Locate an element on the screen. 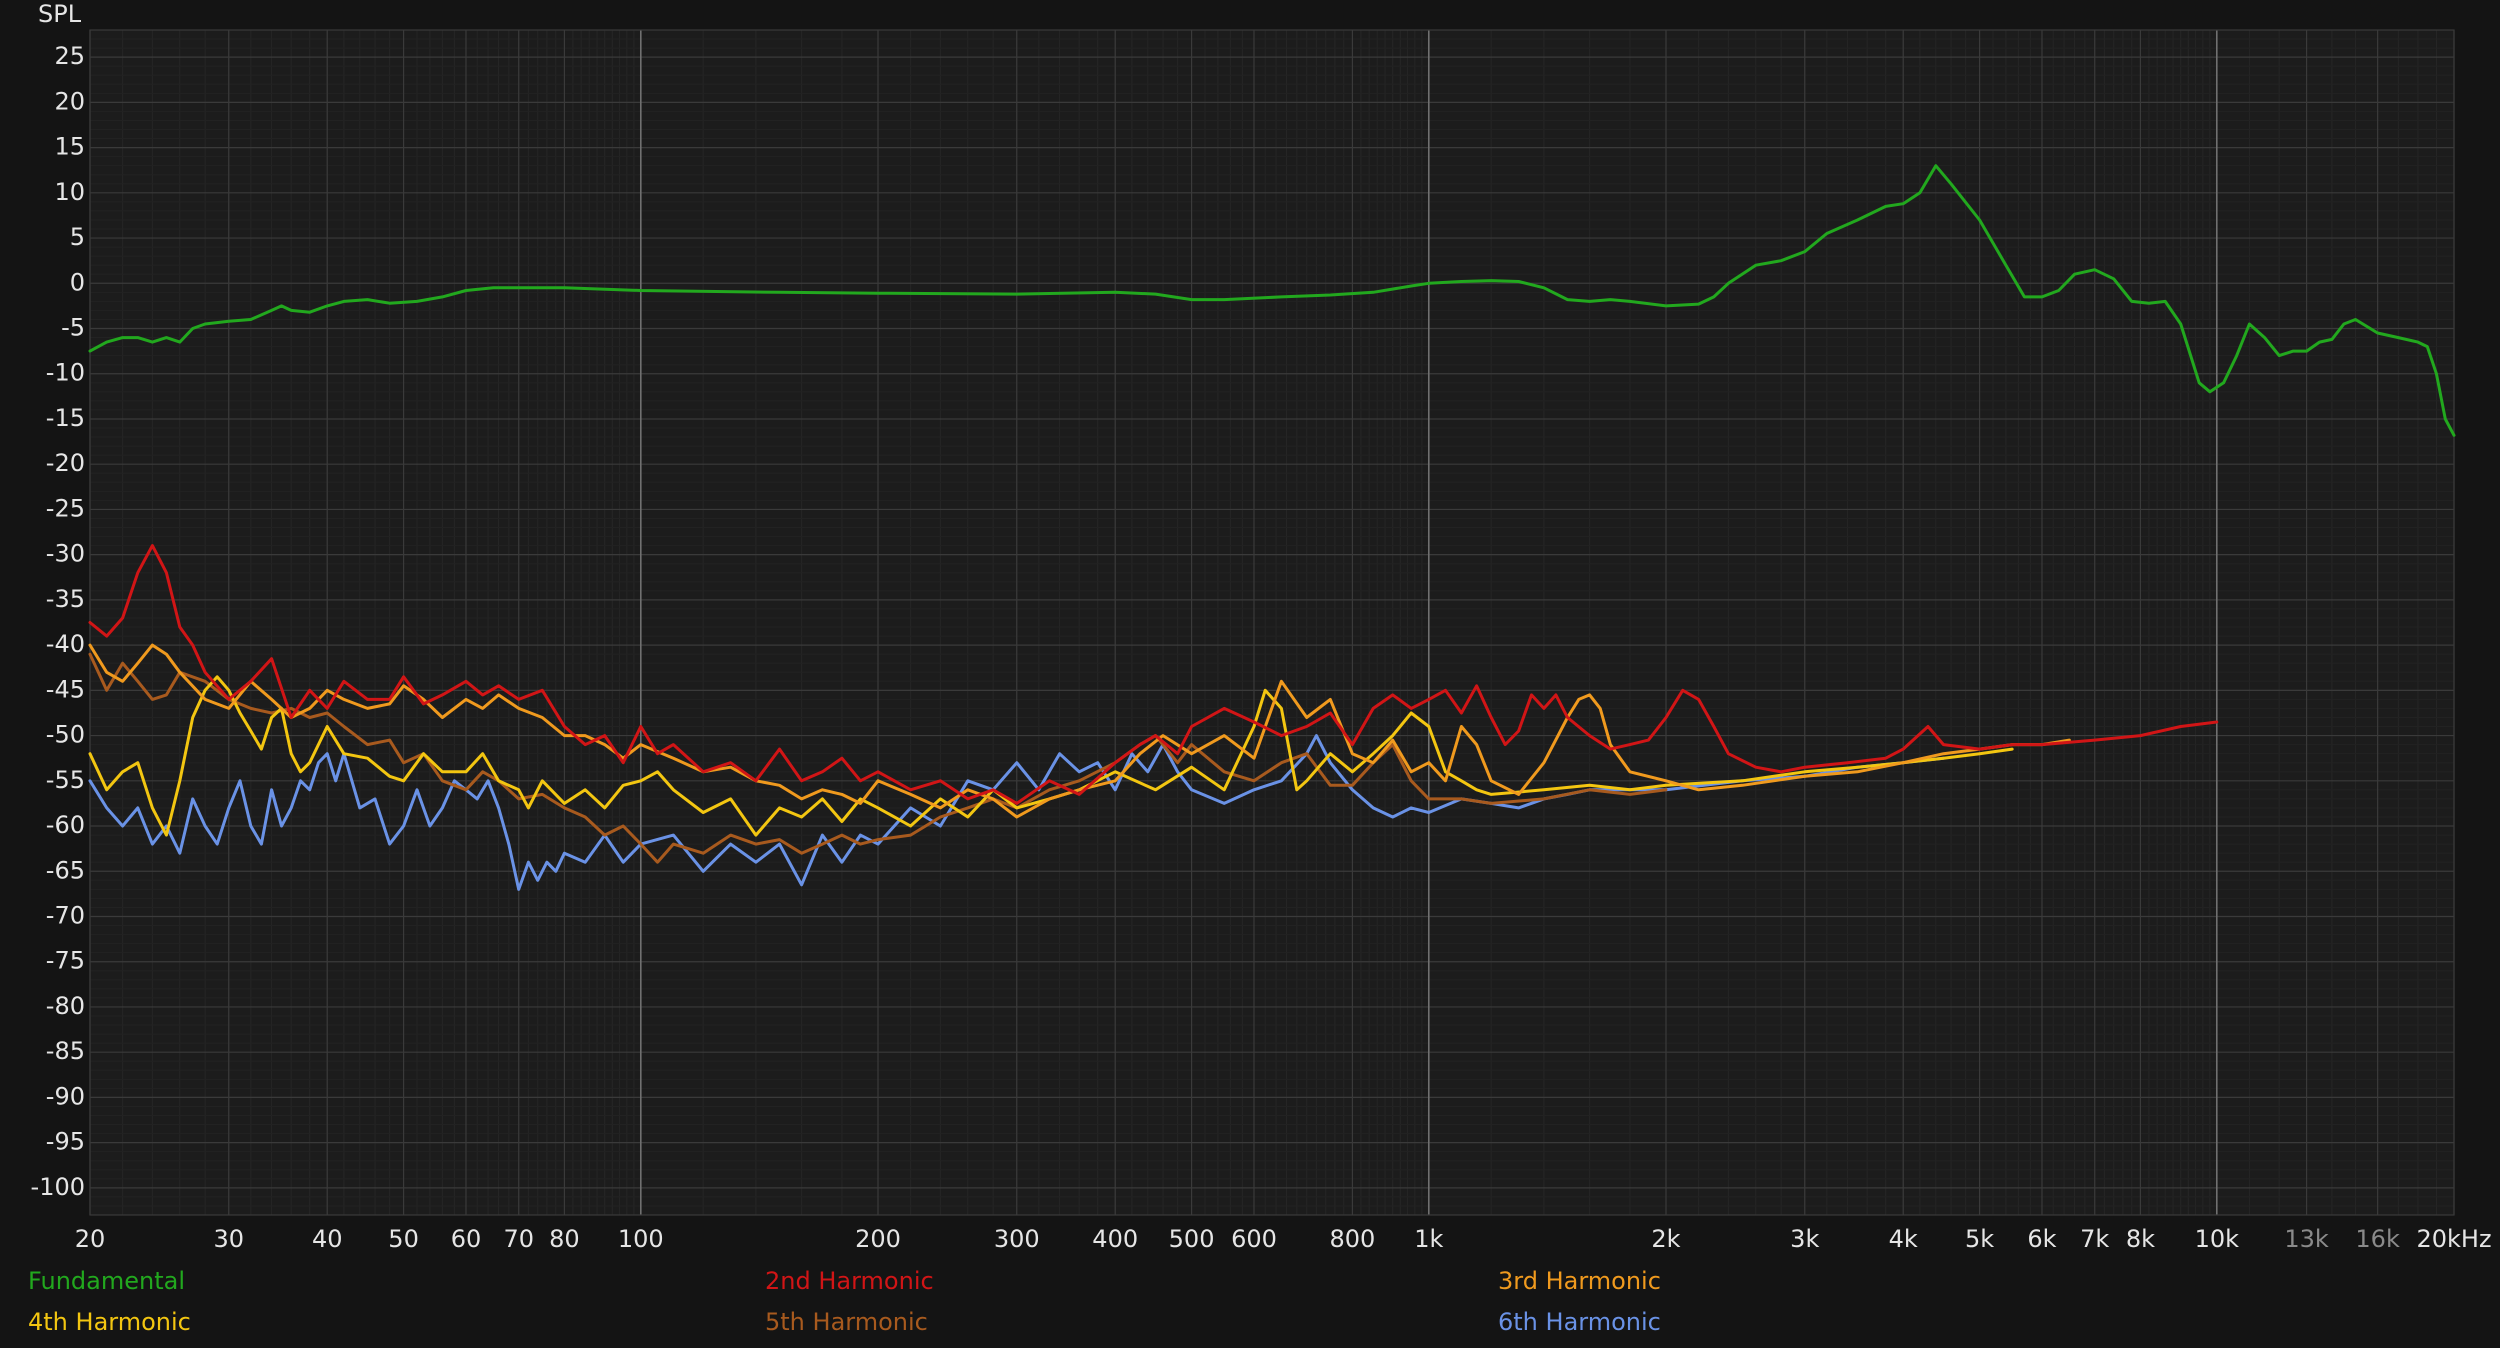  legend-entry-4th-harmonic: 4th Harmonic is located at coordinates (109, 1322).